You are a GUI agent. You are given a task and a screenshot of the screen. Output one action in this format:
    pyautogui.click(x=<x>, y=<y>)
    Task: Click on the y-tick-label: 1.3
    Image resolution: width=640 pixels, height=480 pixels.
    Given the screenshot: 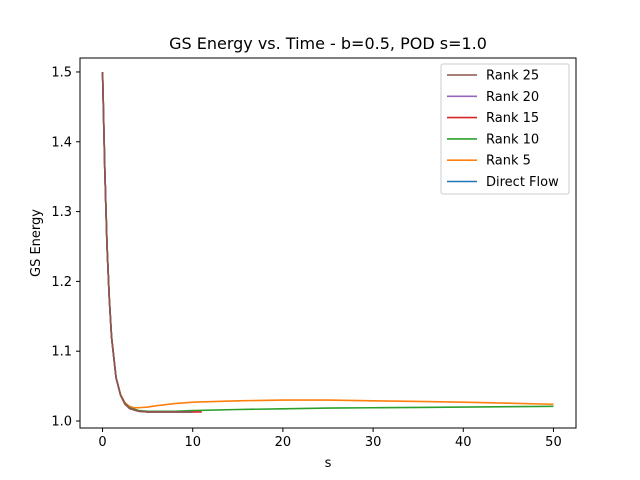 What is the action you would take?
    pyautogui.click(x=61, y=212)
    